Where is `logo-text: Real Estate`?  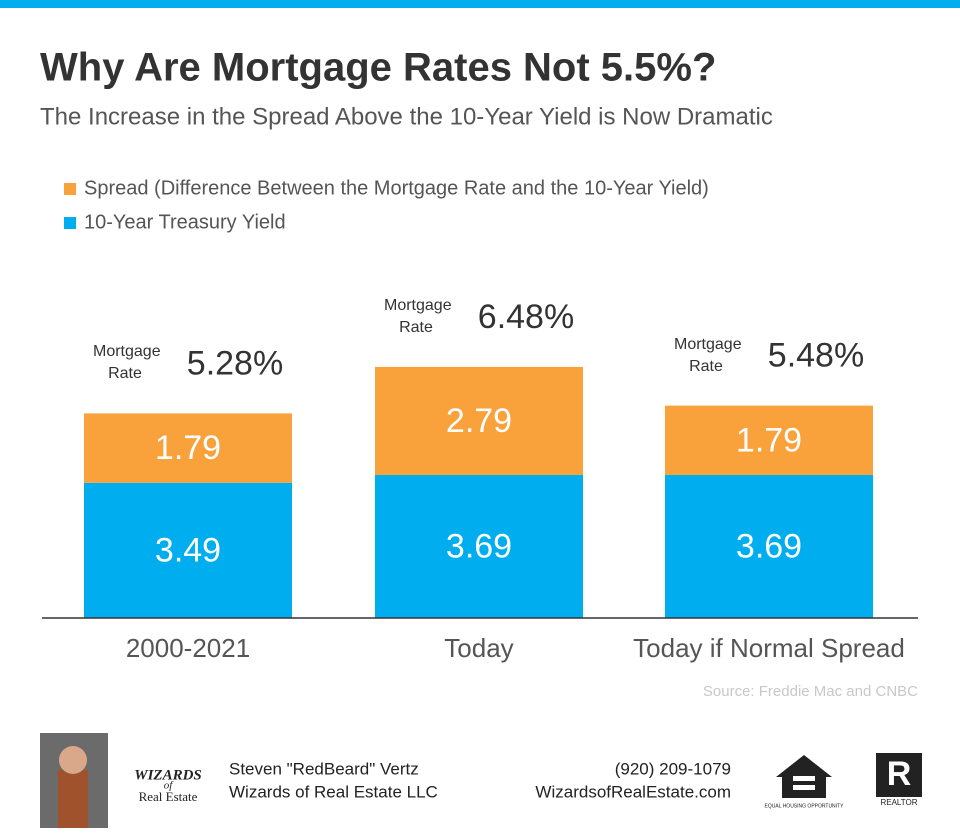
logo-text: Real Estate is located at coordinates (168, 796).